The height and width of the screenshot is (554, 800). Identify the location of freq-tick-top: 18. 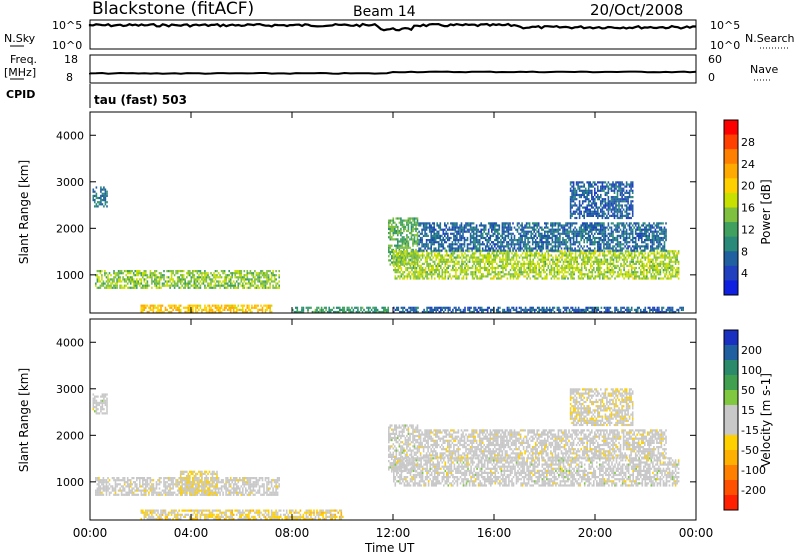
(71, 59).